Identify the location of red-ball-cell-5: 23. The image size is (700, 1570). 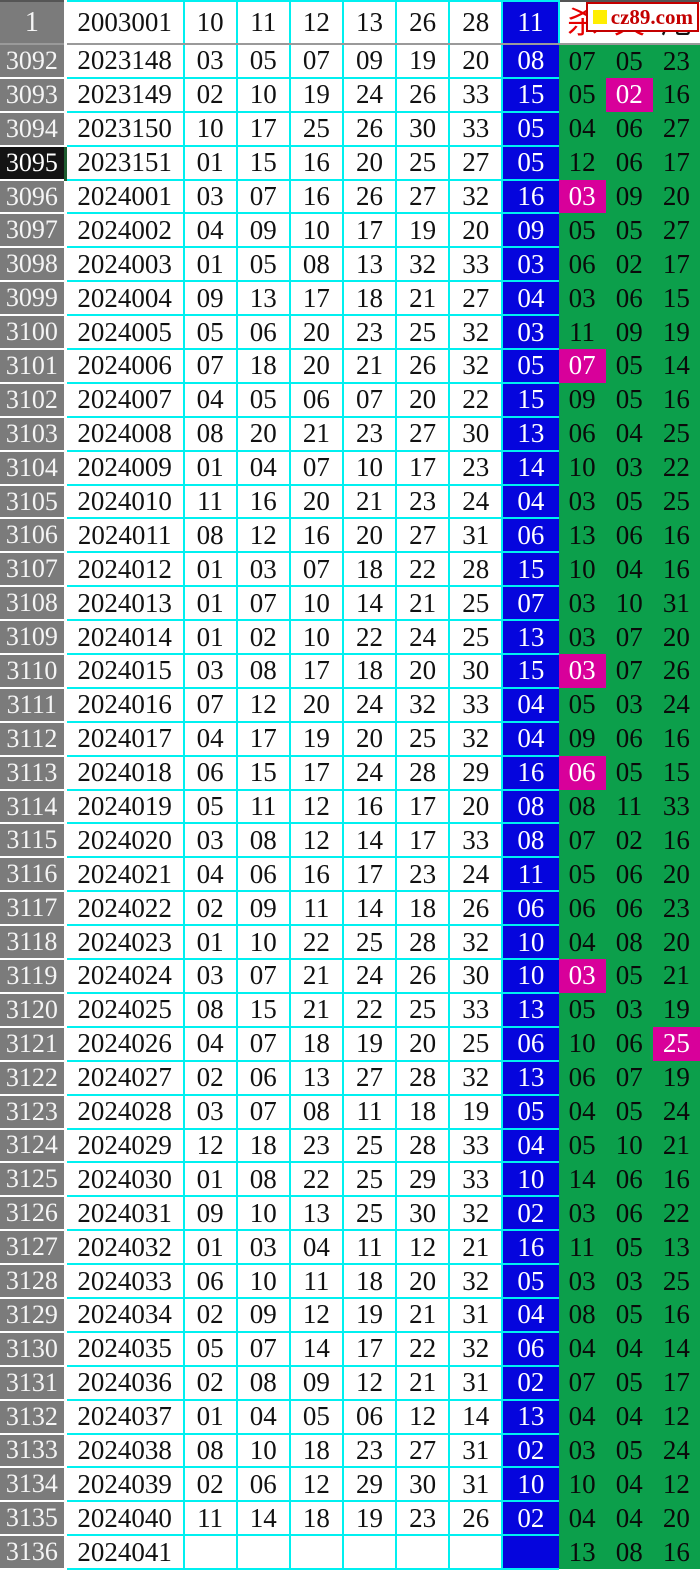
(423, 501).